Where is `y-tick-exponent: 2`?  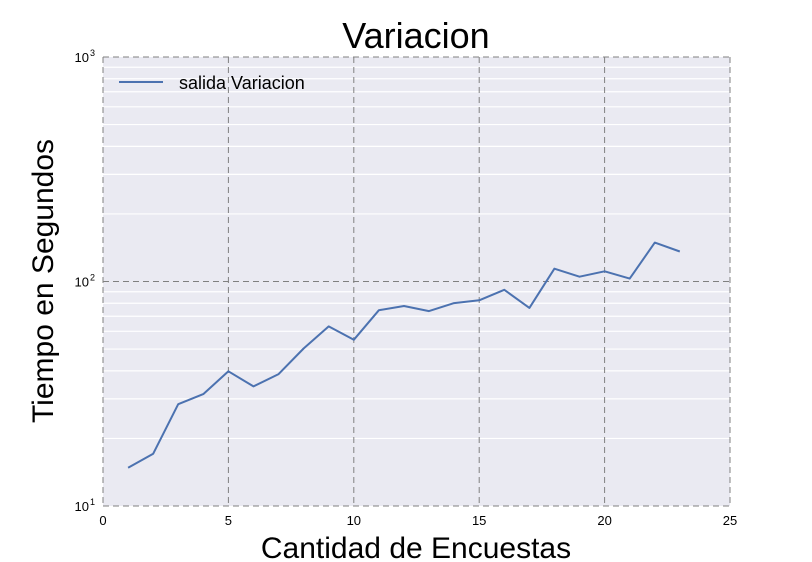 y-tick-exponent: 2 is located at coordinates (92, 278).